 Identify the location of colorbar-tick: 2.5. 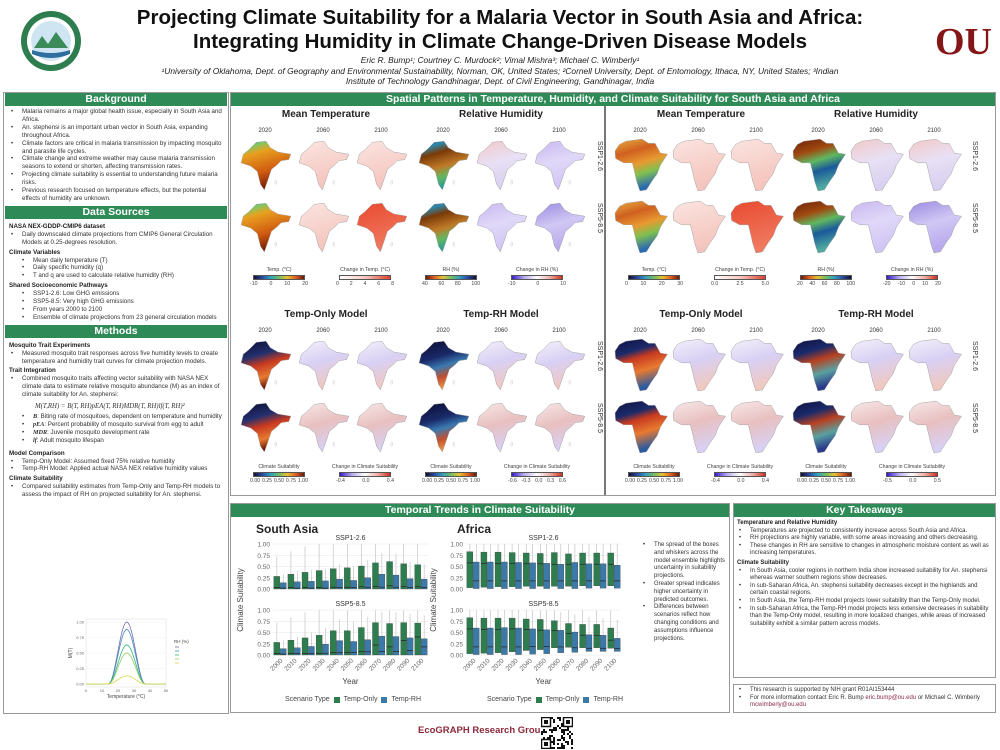
(740, 284).